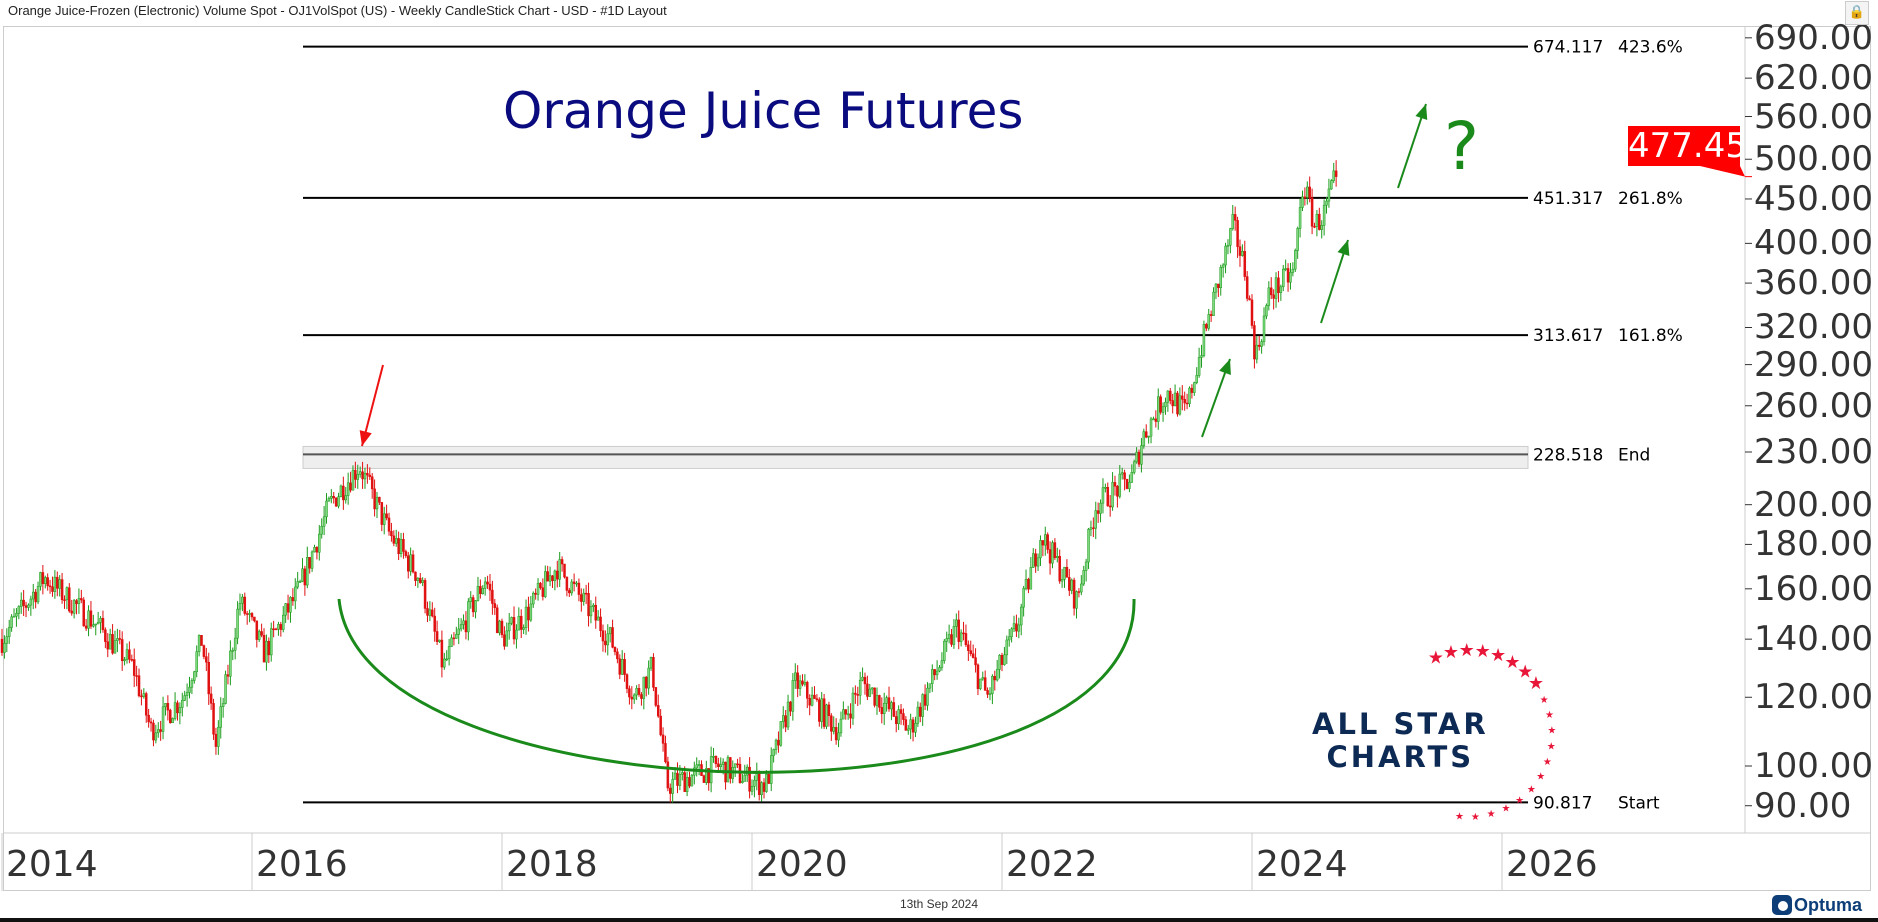 The width and height of the screenshot is (1878, 922). I want to click on logo-line-2: CHARTS, so click(1400, 757).